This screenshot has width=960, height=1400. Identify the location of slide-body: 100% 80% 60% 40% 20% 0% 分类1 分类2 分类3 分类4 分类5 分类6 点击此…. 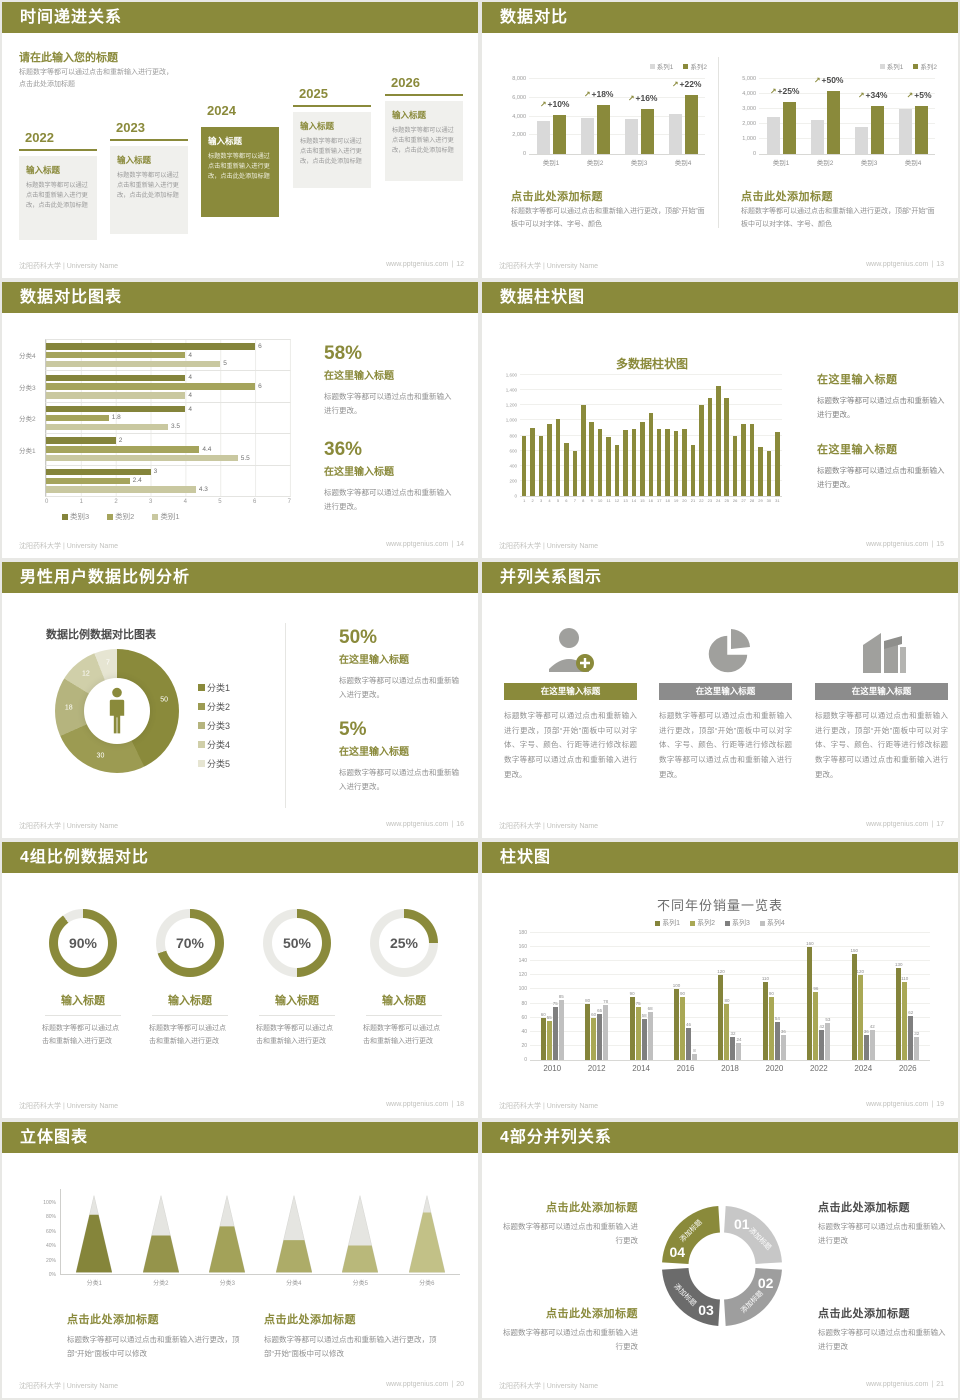
(240, 1275).